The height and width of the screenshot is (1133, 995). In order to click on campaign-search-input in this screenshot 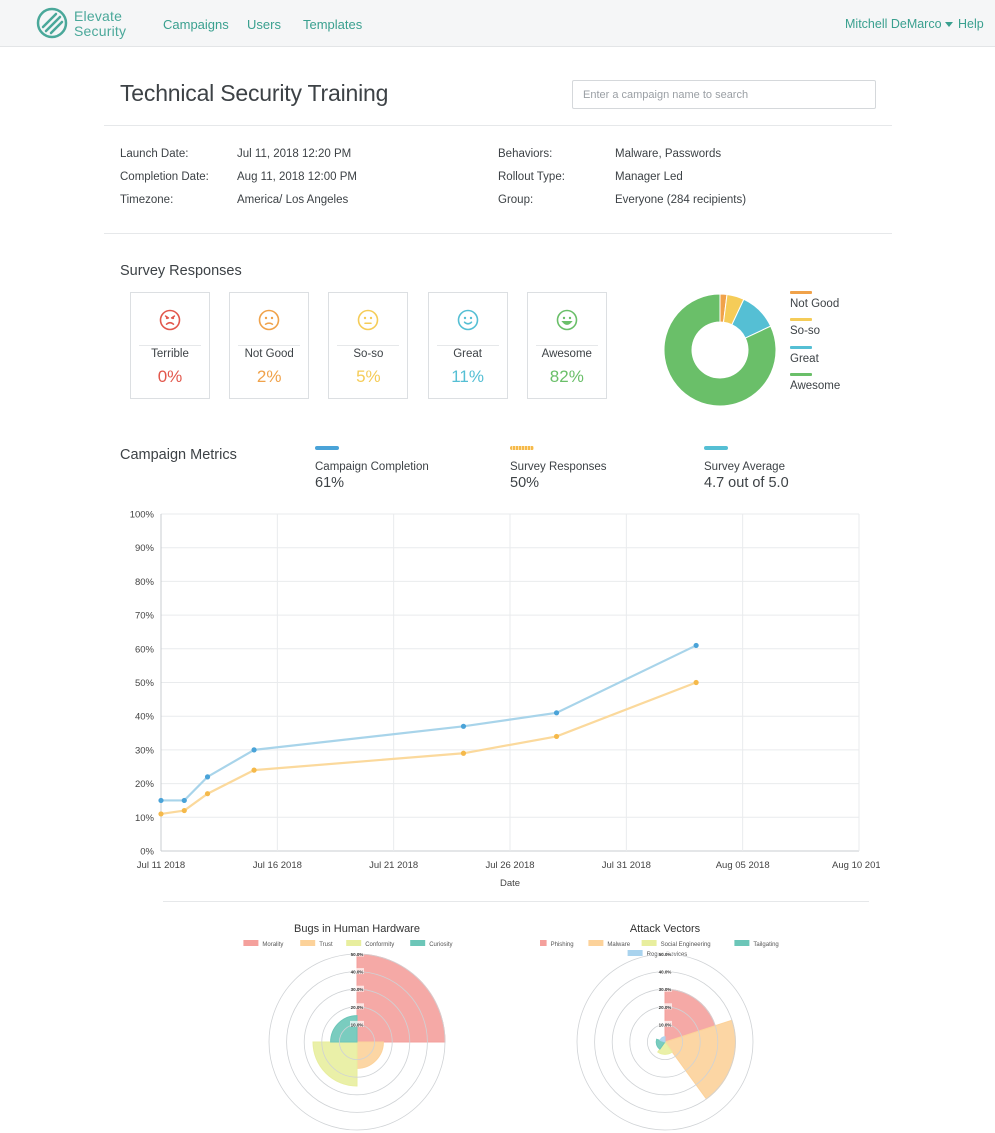, I will do `click(724, 94)`.